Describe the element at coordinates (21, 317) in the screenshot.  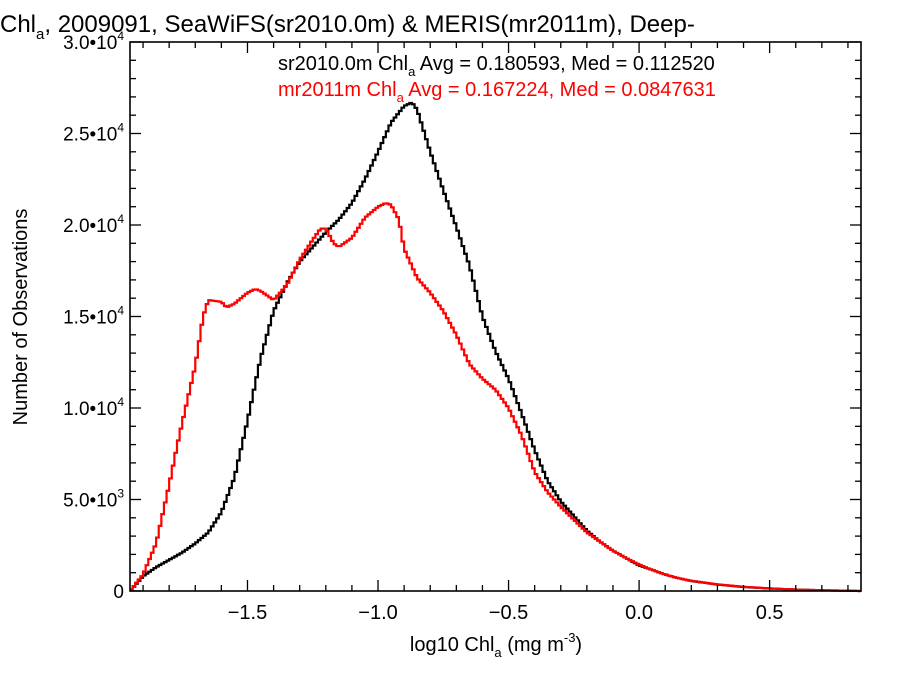
I see `y-axis-label: Number of Observations` at that location.